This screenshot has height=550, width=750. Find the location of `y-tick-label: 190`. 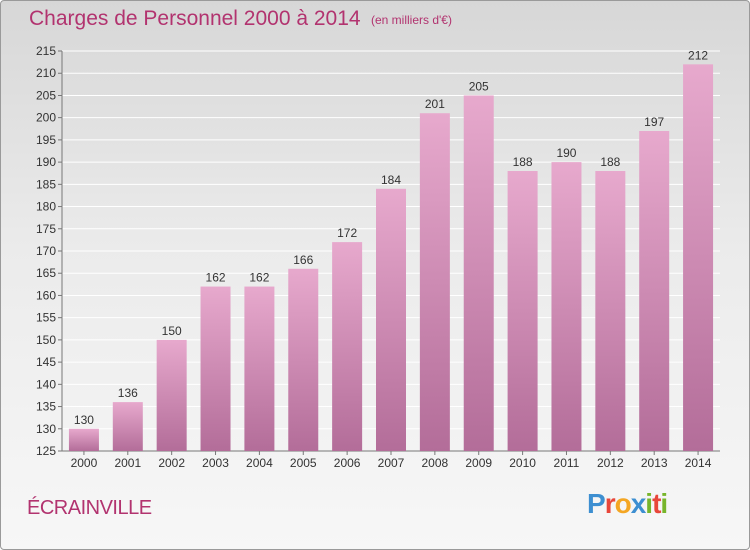

y-tick-label: 190 is located at coordinates (46, 162).